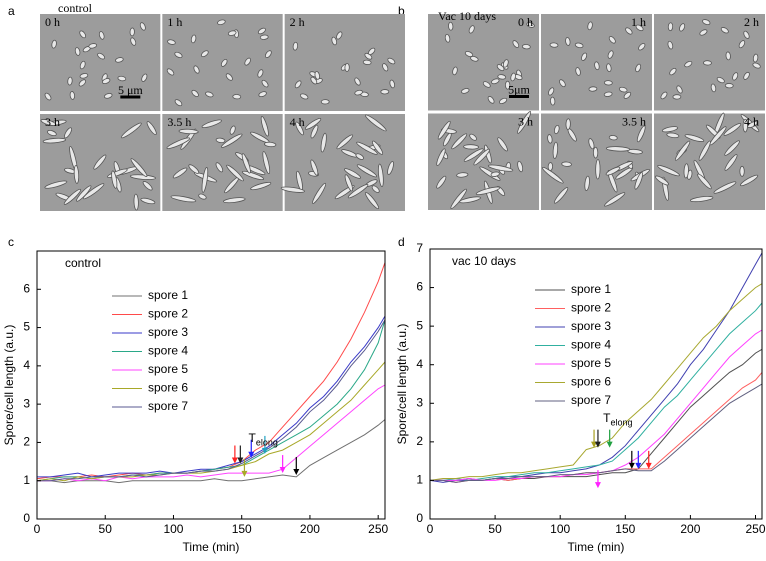 Image resolution: width=766 pixels, height=561 pixels. What do you see at coordinates (525, 22) in the screenshot?
I see `time-label: 0 h` at bounding box center [525, 22].